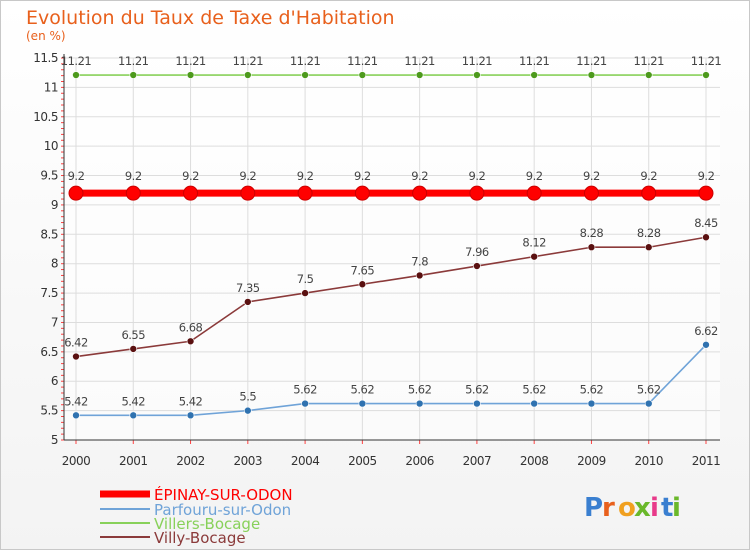 Image resolution: width=750 pixels, height=550 pixels. I want to click on data-label: 6.55, so click(133, 335).